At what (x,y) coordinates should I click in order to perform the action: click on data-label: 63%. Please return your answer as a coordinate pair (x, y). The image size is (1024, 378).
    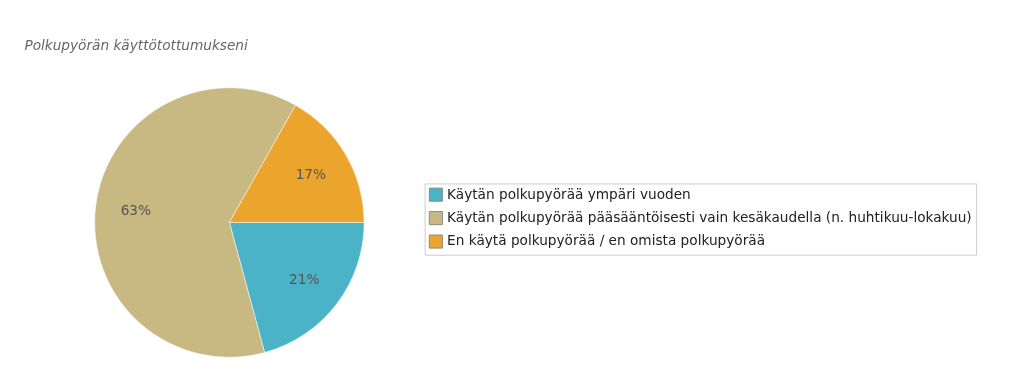
    Looking at the image, I should click on (136, 209).